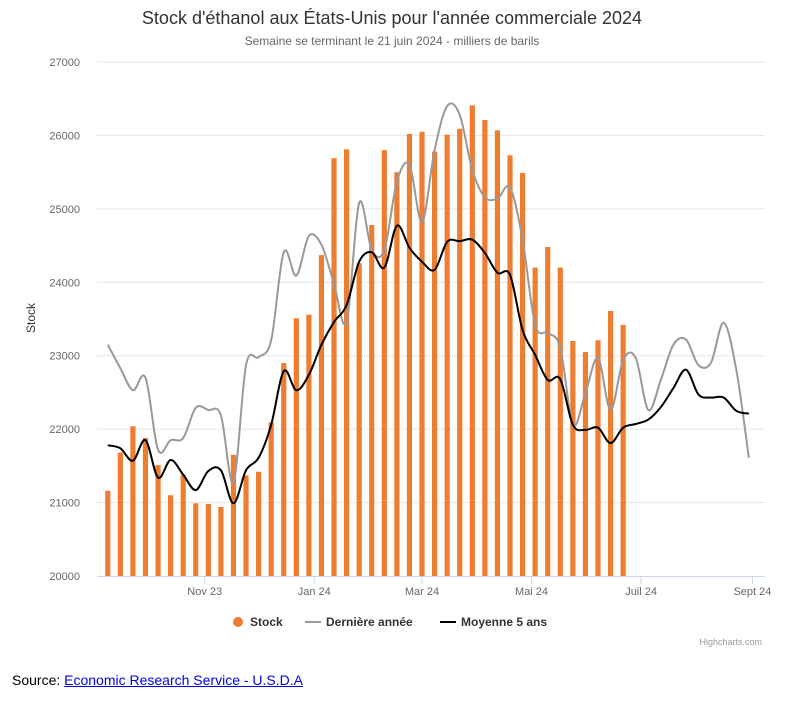 The height and width of the screenshot is (714, 787). Describe the element at coordinates (531, 592) in the screenshot. I see `x-tick-label: Mai 24` at that location.